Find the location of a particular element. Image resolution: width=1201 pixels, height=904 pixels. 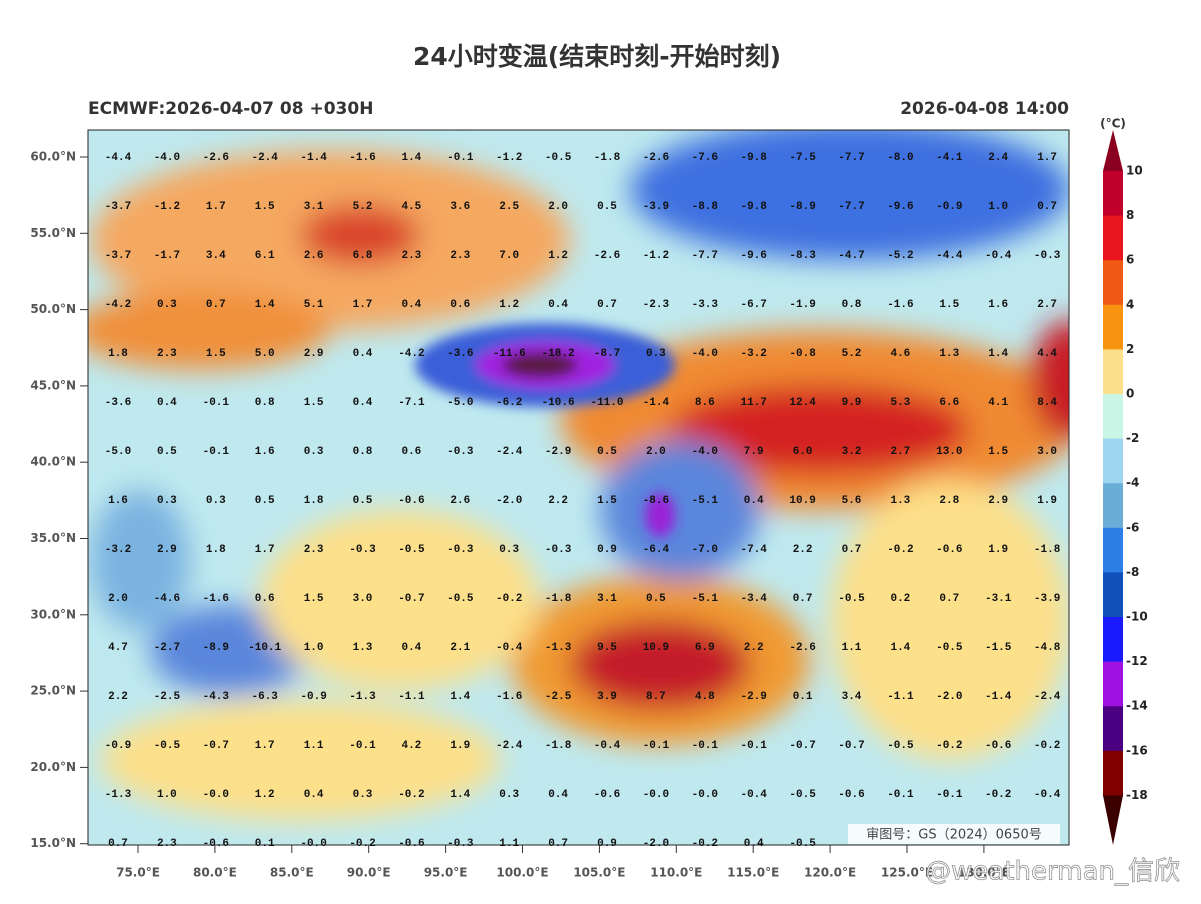

grid-value: 2.8 is located at coordinates (949, 501).